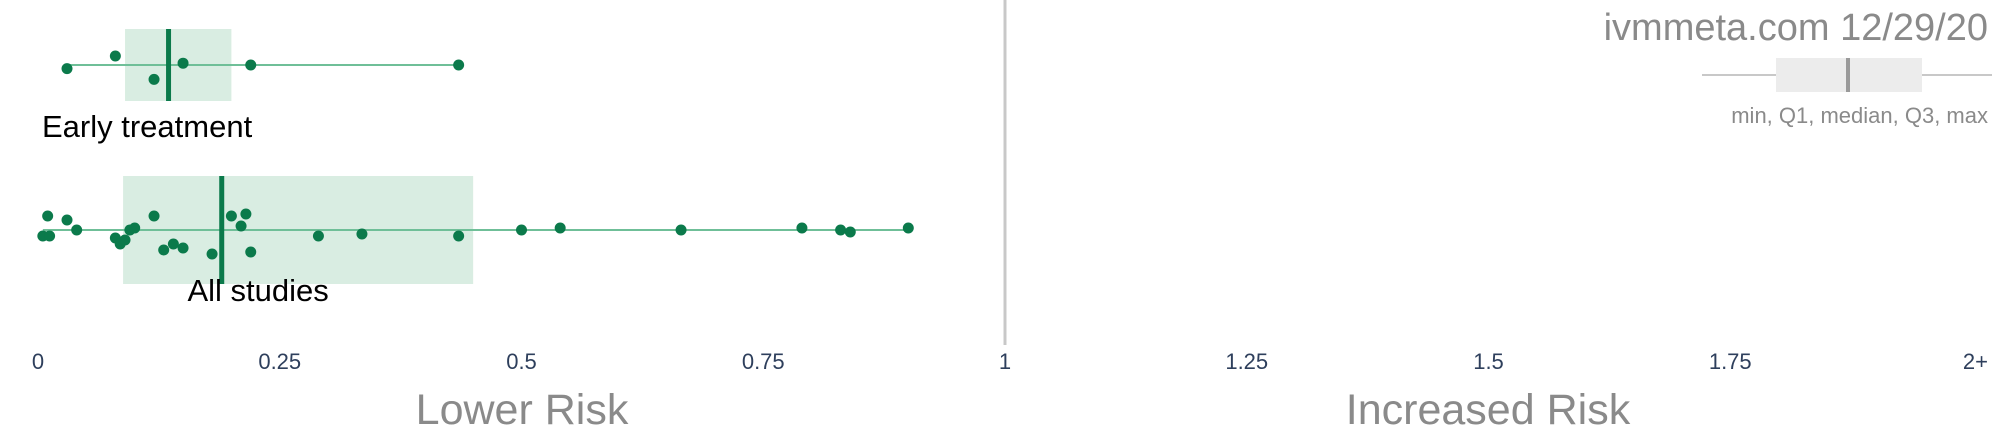  What do you see at coordinates (1796, 28) in the screenshot?
I see `watermark-text: ivmmeta.com 12/29/20` at bounding box center [1796, 28].